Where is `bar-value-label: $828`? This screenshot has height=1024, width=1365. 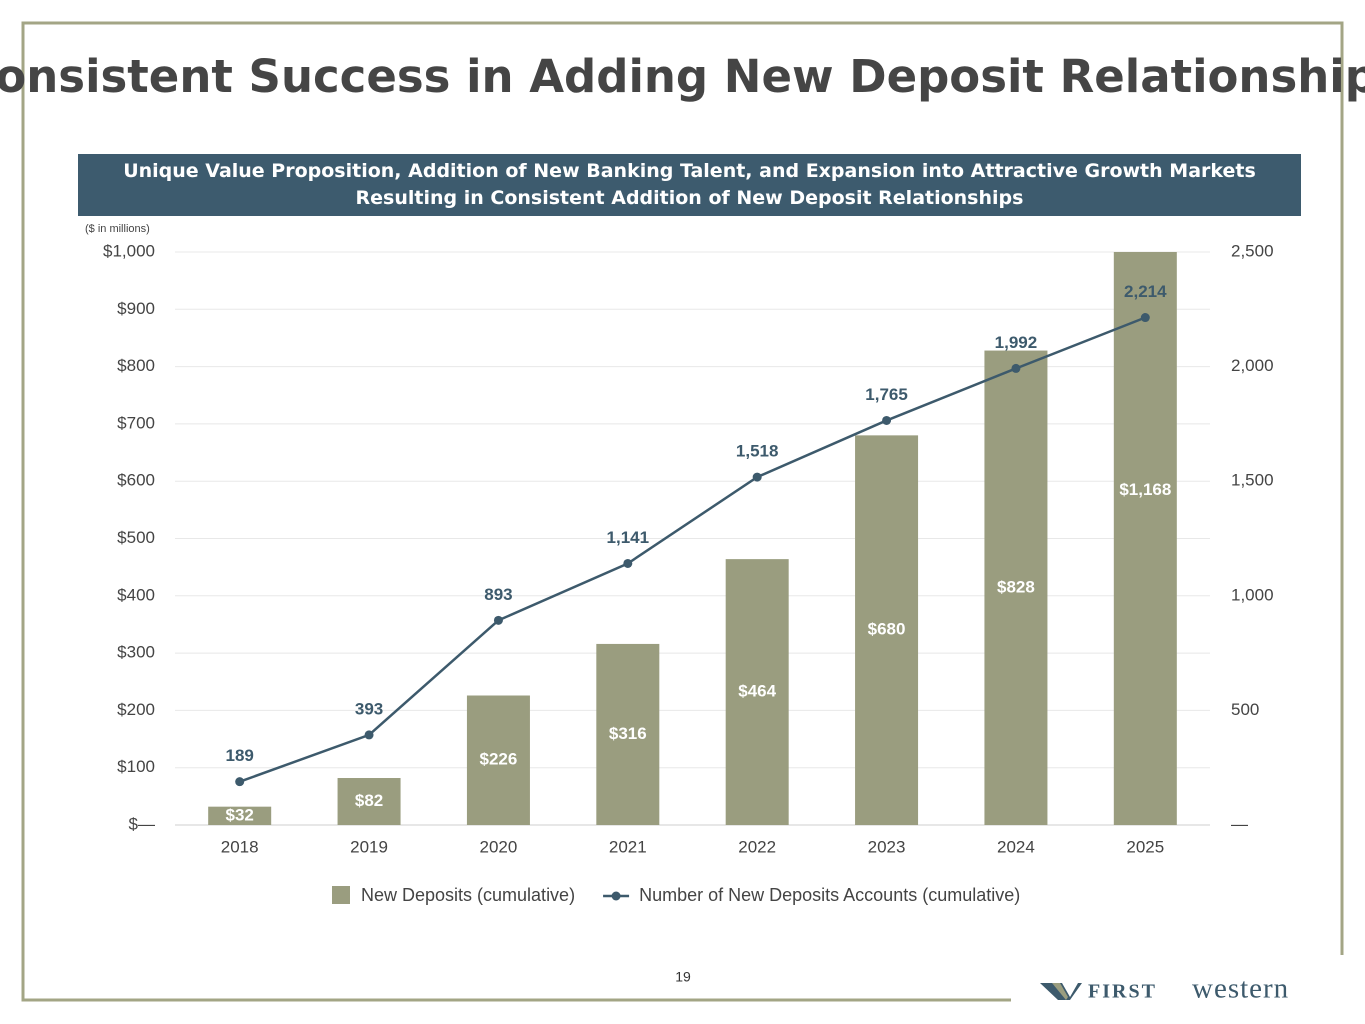
bar-value-label: $828 is located at coordinates (1016, 586).